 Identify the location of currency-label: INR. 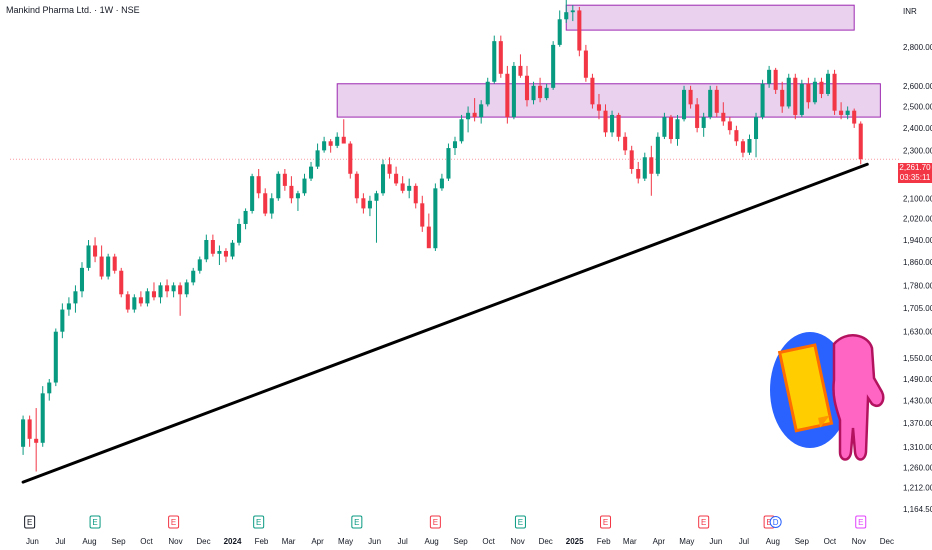
(910, 11).